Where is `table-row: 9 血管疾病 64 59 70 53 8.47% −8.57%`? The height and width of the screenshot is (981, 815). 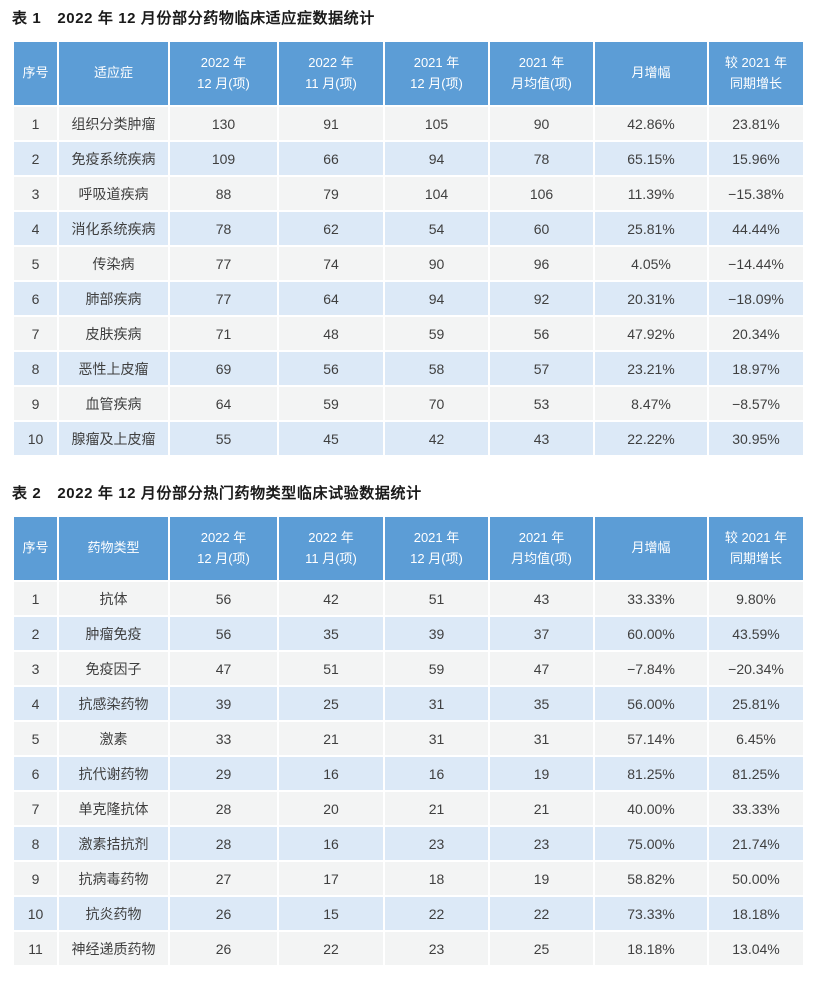
table-row: 9 血管疾病 64 59 70 53 8.47% −8.57% is located at coordinates (408, 403).